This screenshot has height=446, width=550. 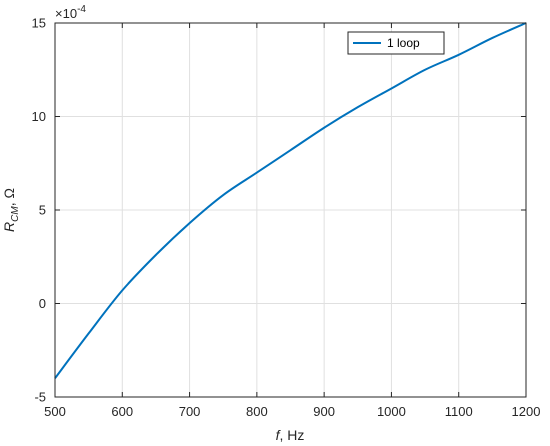 I want to click on x-axis-label: f, Hz, so click(x=290, y=435).